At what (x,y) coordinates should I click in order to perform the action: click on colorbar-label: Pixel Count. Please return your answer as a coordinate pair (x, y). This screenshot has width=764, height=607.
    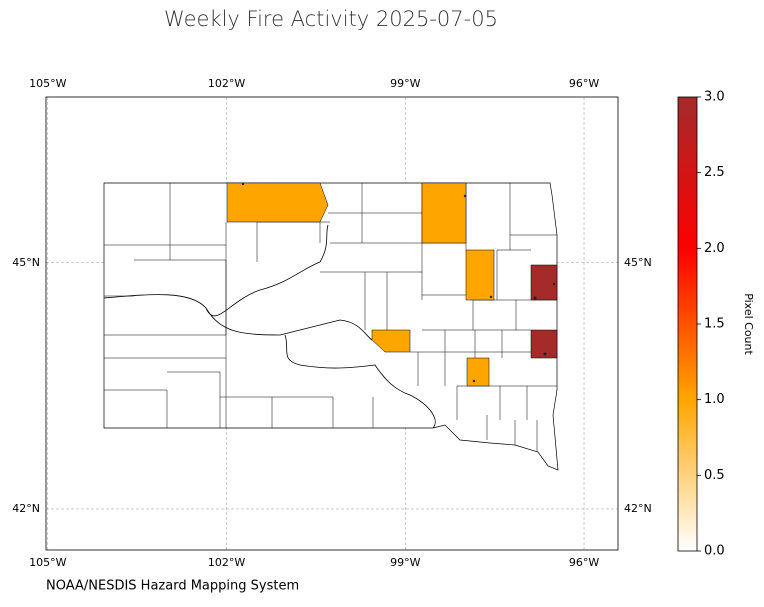
    Looking at the image, I should click on (748, 324).